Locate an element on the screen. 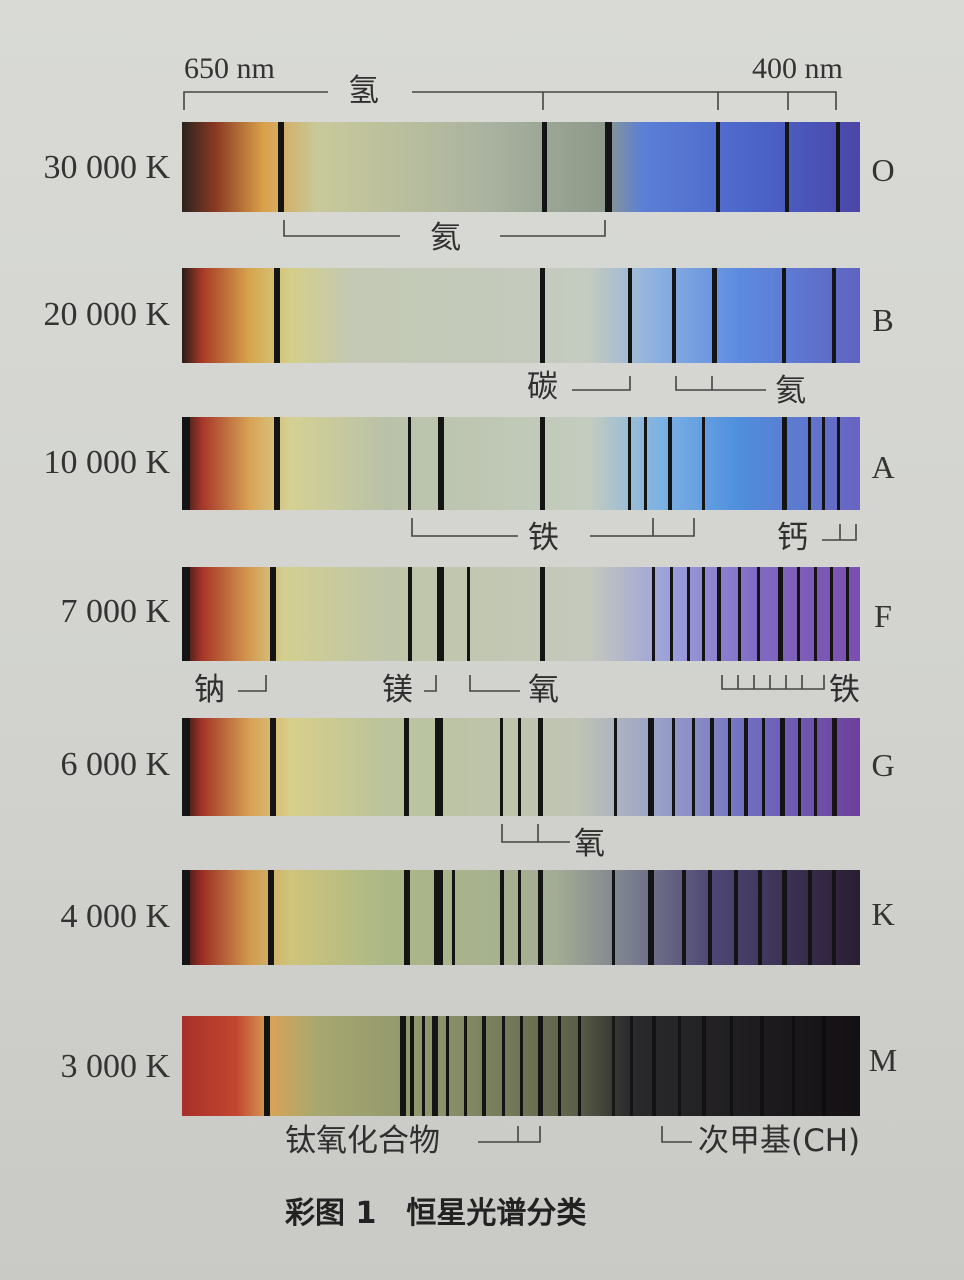 The image size is (964, 1280). label-f-sodium: 钠 is located at coordinates (209, 690).